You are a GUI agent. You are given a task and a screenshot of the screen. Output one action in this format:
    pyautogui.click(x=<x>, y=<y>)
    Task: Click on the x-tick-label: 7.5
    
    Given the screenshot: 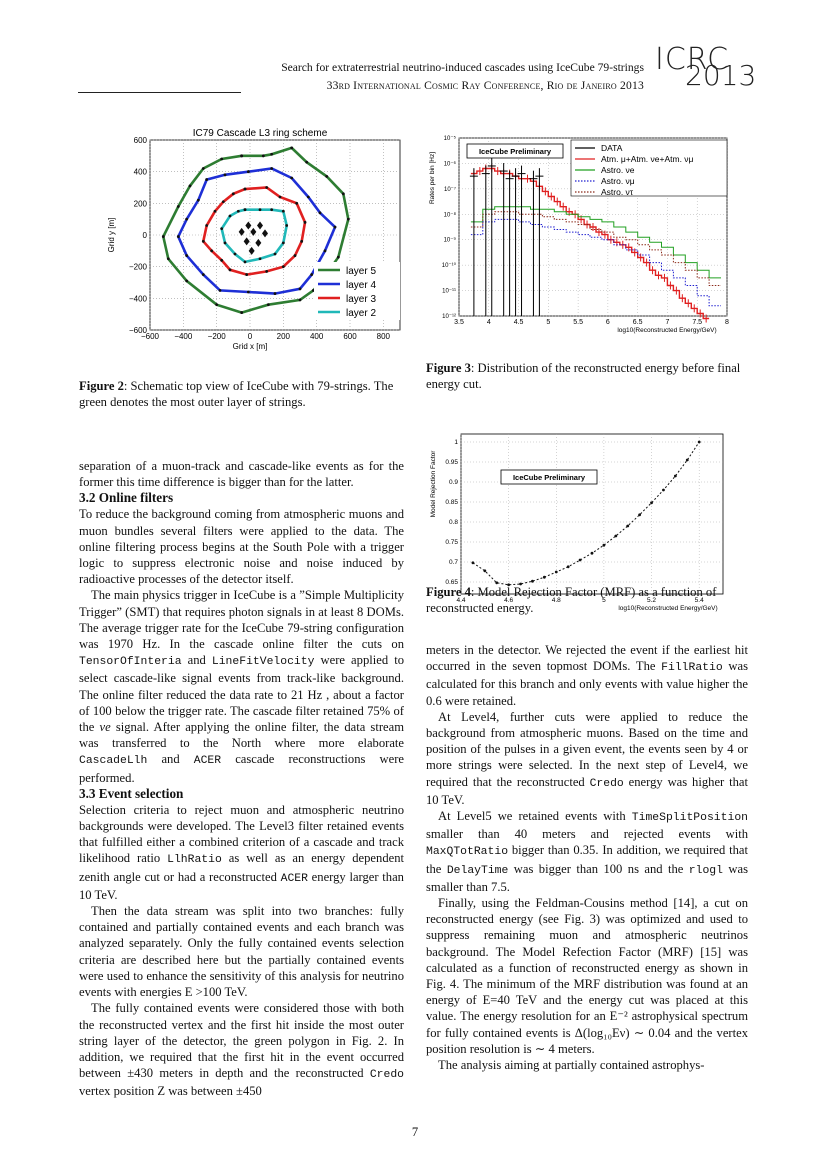 What is the action you would take?
    pyautogui.click(x=697, y=322)
    